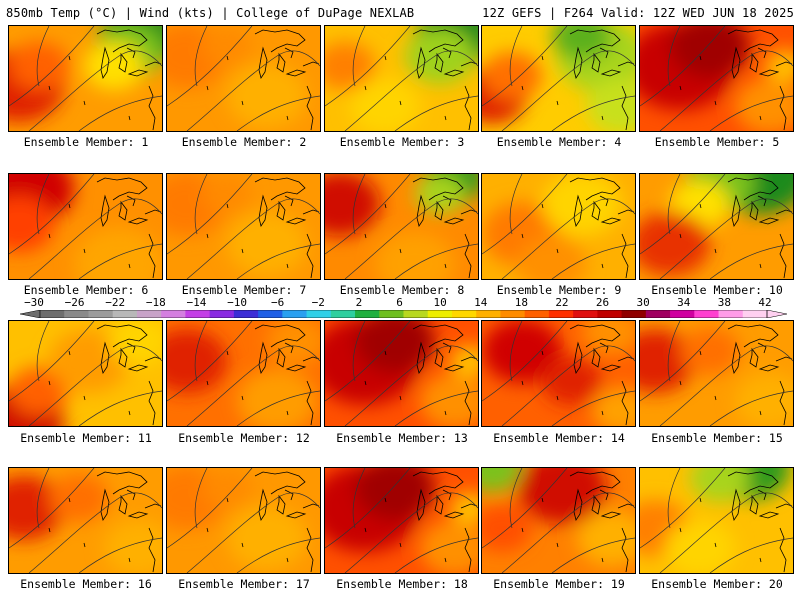 Image resolution: width=800 pixels, height=600 pixels. I want to click on ensemble-member-label: Ensemble Member: 14, so click(559, 438).